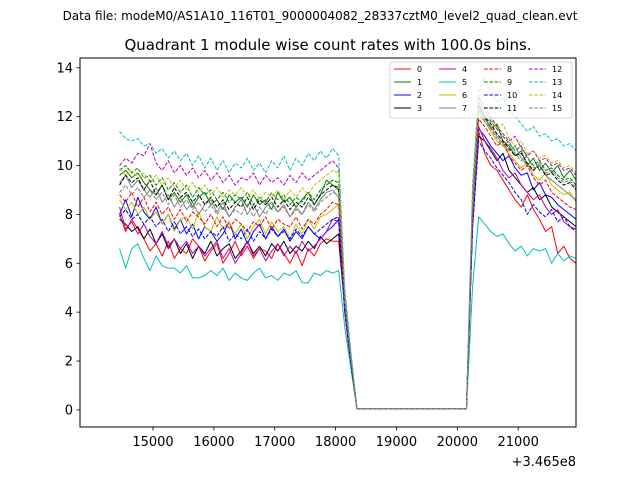  I want to click on legend-label-7: 7, so click(464, 108).